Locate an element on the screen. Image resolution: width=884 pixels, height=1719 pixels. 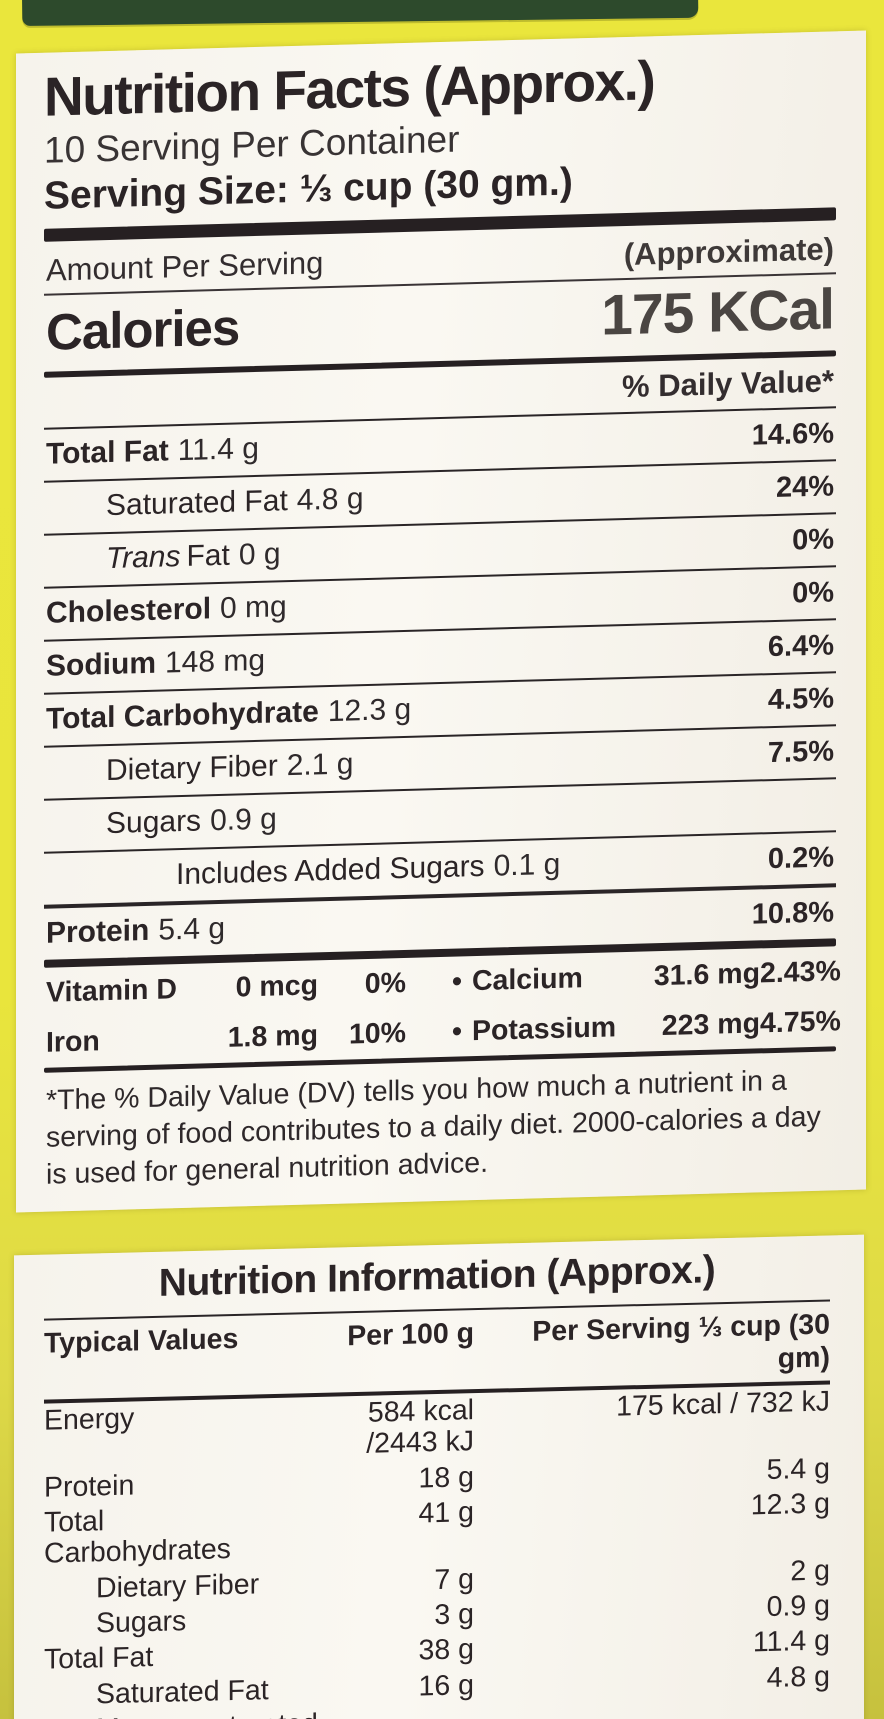
column-header-per-serving: Per Serving ⅓ cup (30 gm) is located at coordinates (681, 1342).